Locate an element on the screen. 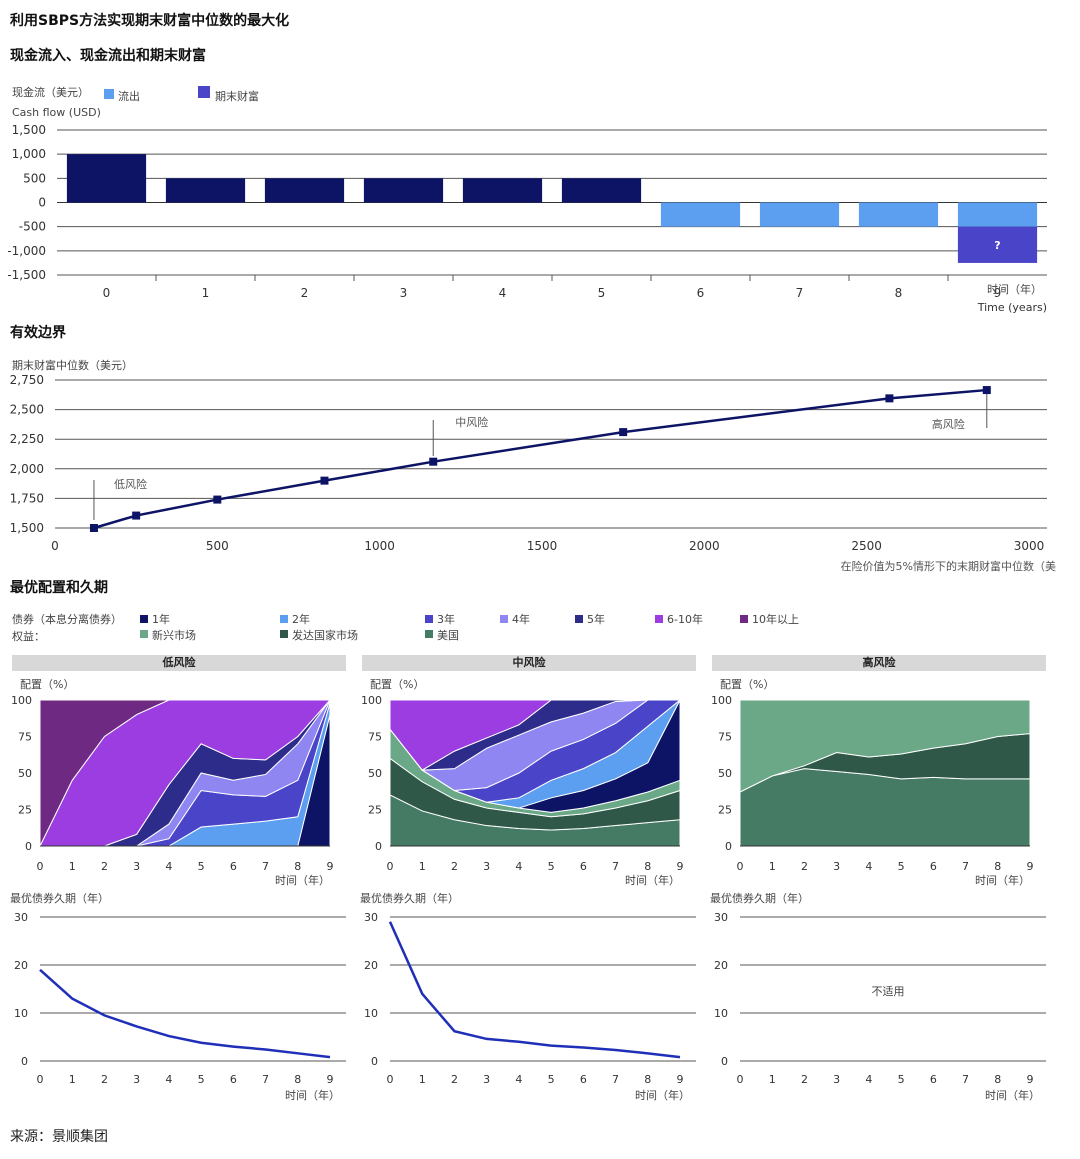  frontier-subtitle: 有效边界 is located at coordinates (38, 333).